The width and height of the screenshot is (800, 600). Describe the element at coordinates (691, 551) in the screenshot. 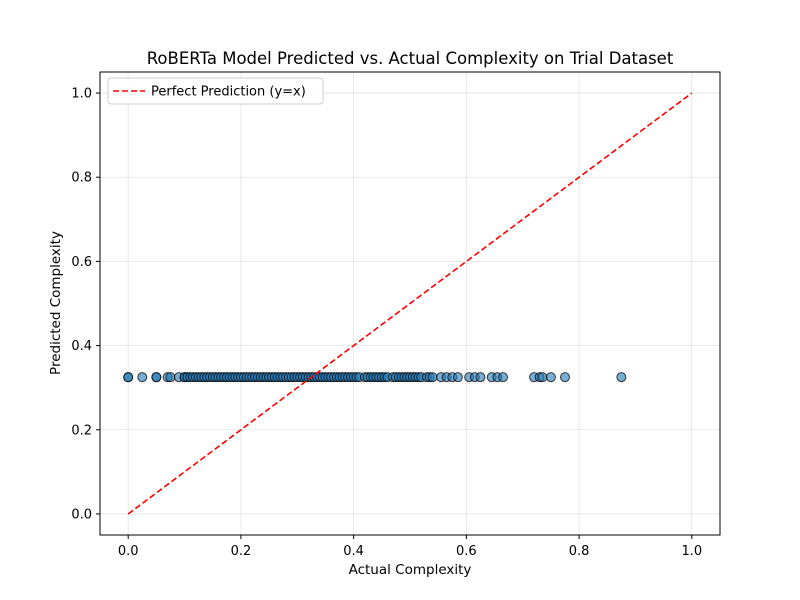

I see `x-tick-label: 1.0` at that location.